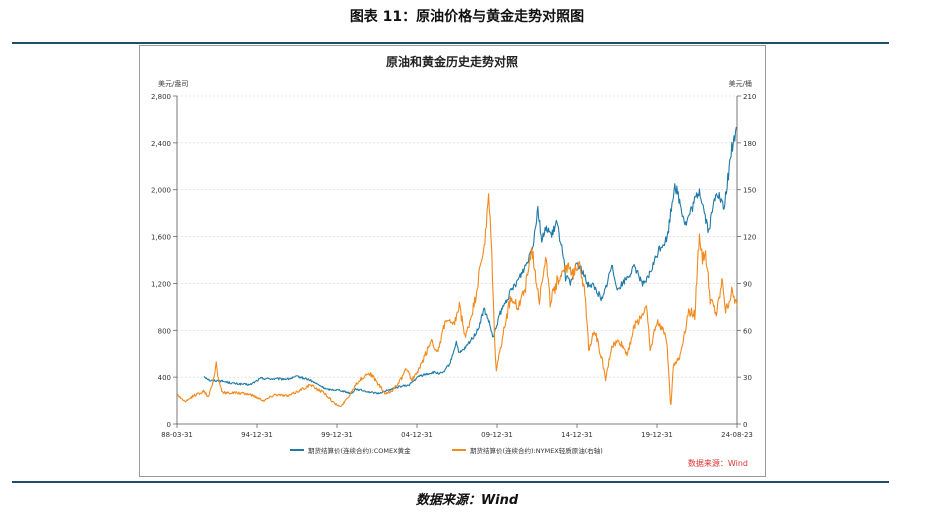 The image size is (934, 526). Describe the element at coordinates (161, 238) in the screenshot. I see `left-tick-label: 1,600` at that location.